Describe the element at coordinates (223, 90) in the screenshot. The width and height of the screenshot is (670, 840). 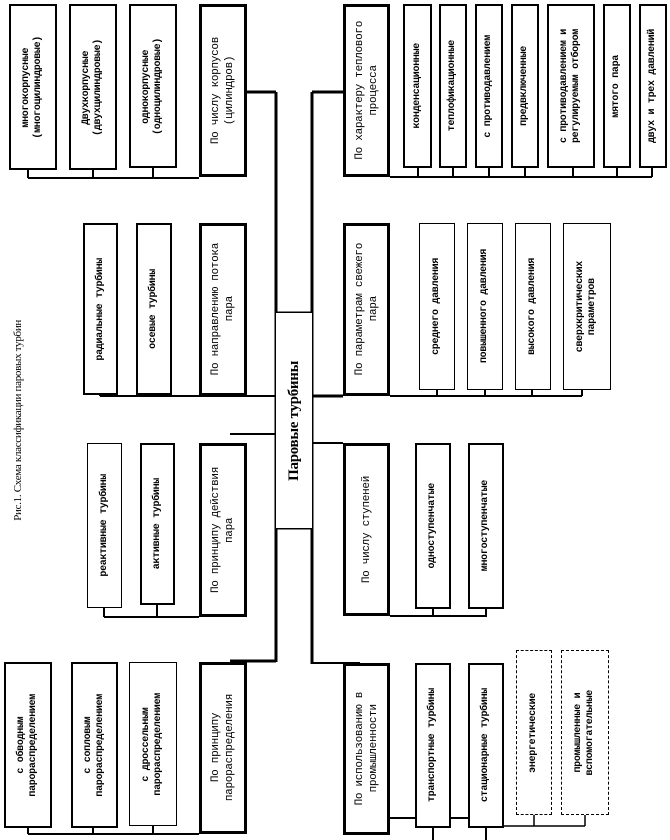
I see `header-casings: По числу корпусов (цилиндров)` at that location.